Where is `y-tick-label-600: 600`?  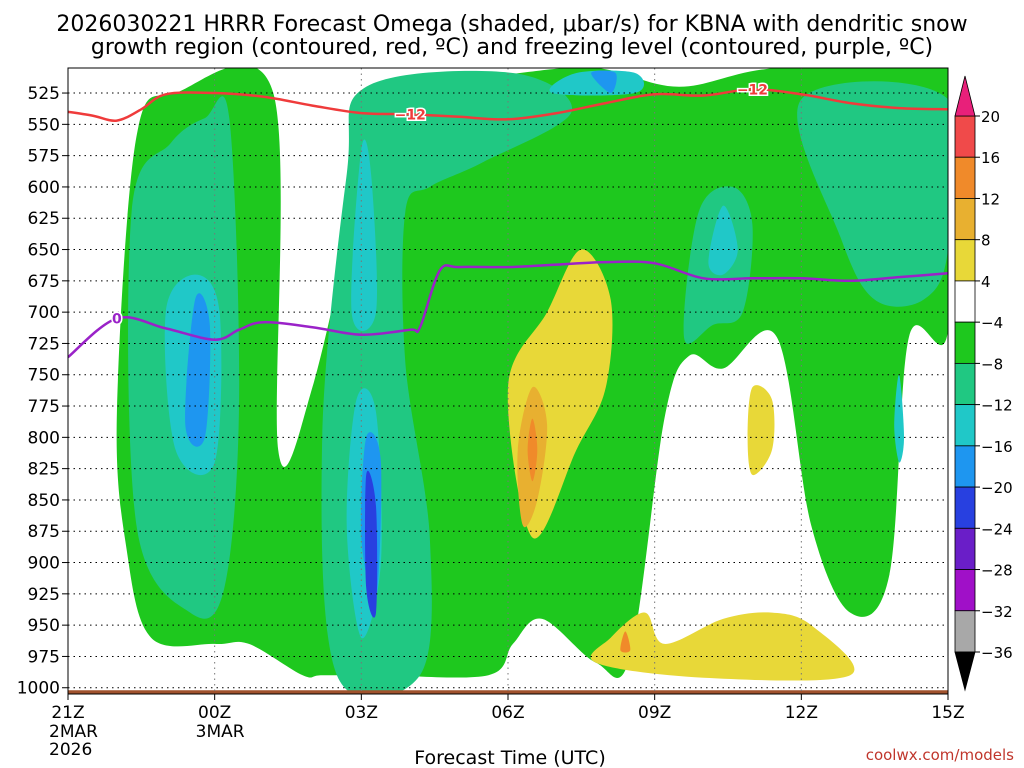 y-tick-label-600: 600 is located at coordinates (44, 188).